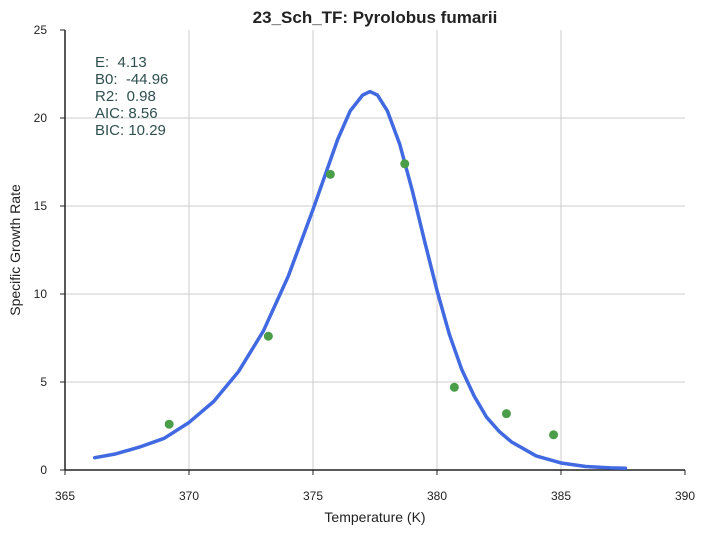  Describe the element at coordinates (125, 96) in the screenshot. I see `fit-stat-line: R2: 0.98` at that location.